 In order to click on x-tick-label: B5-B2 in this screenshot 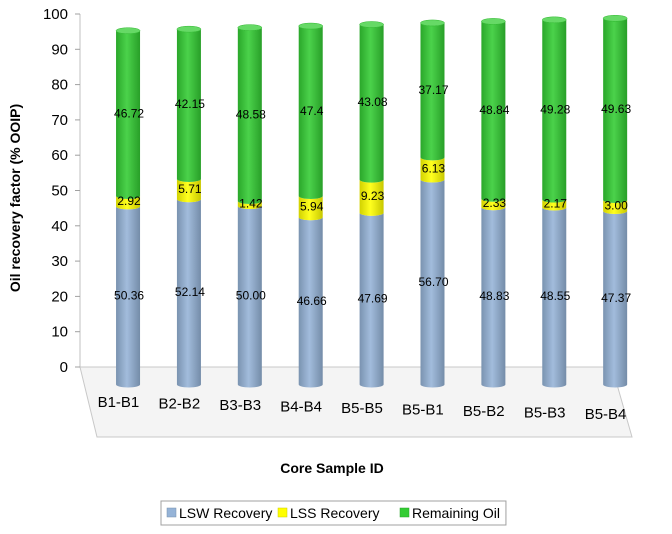, I will do `click(484, 411)`.